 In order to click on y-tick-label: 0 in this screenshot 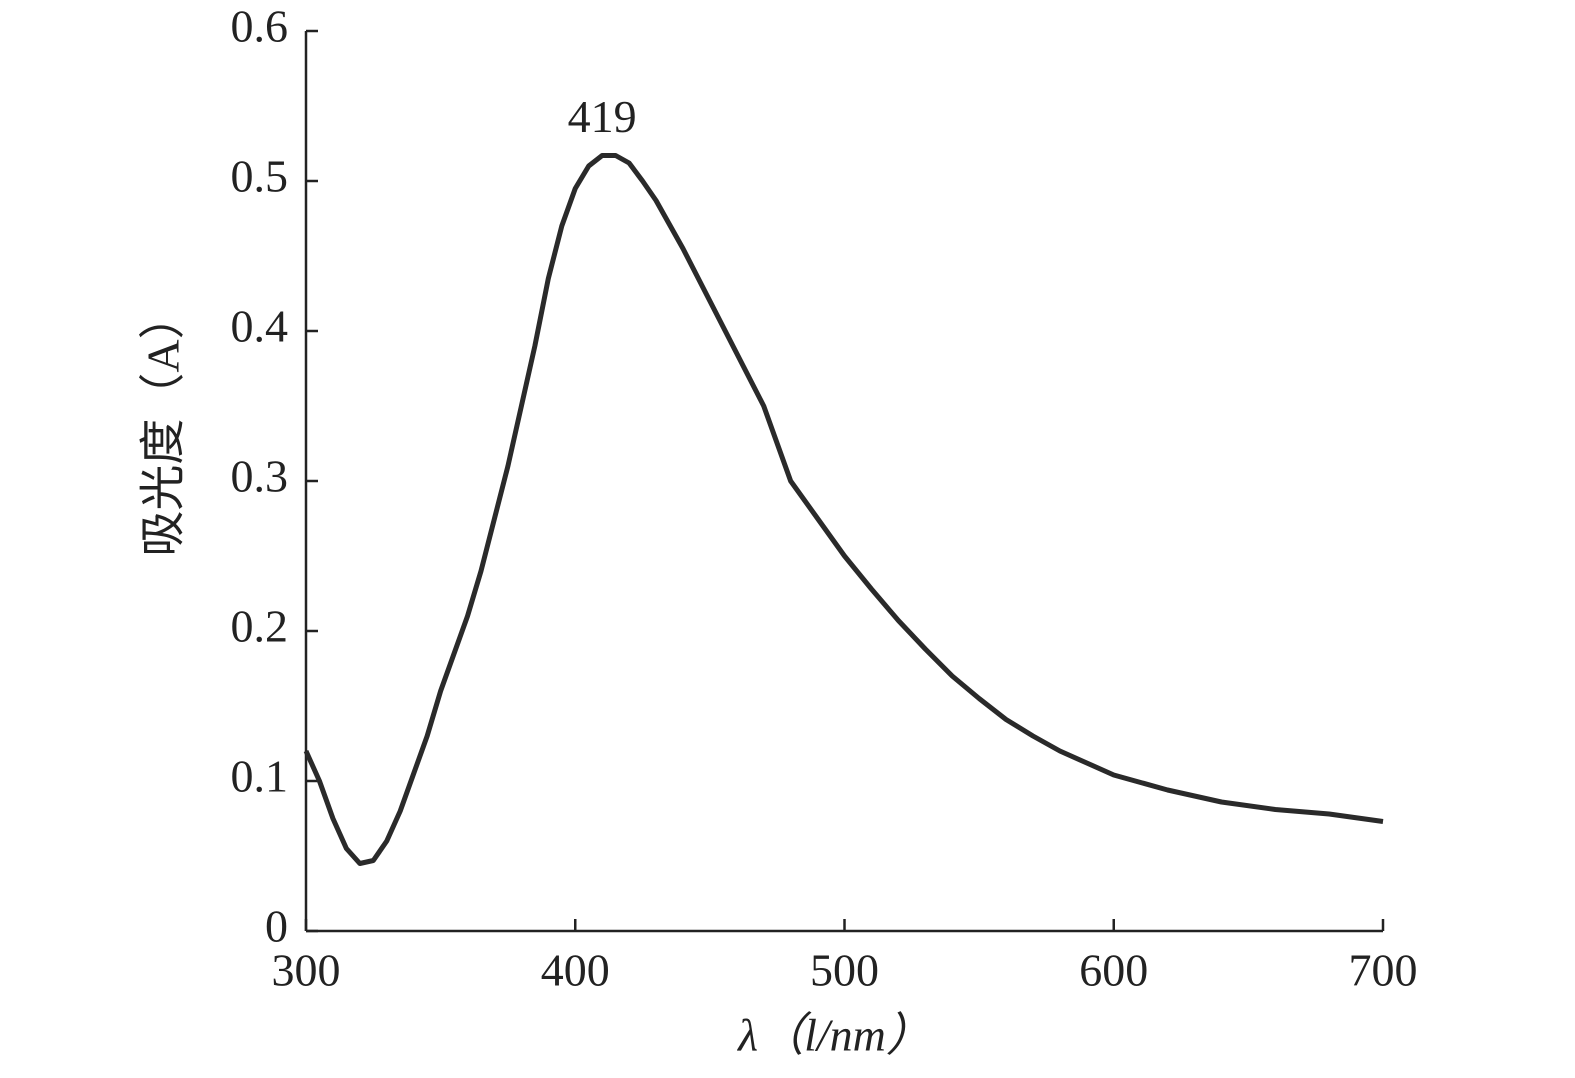, I will do `click(276, 926)`.